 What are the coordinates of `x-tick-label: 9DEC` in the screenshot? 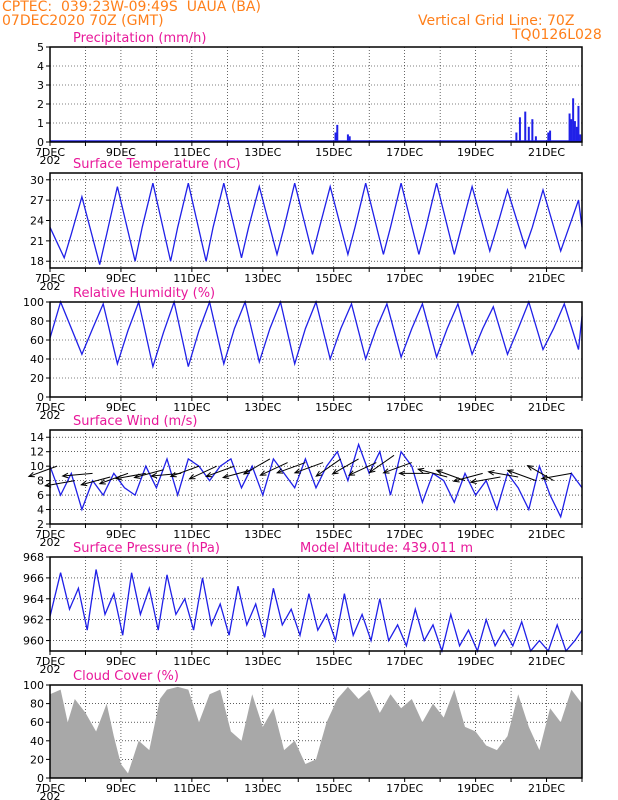 It's located at (121, 788).